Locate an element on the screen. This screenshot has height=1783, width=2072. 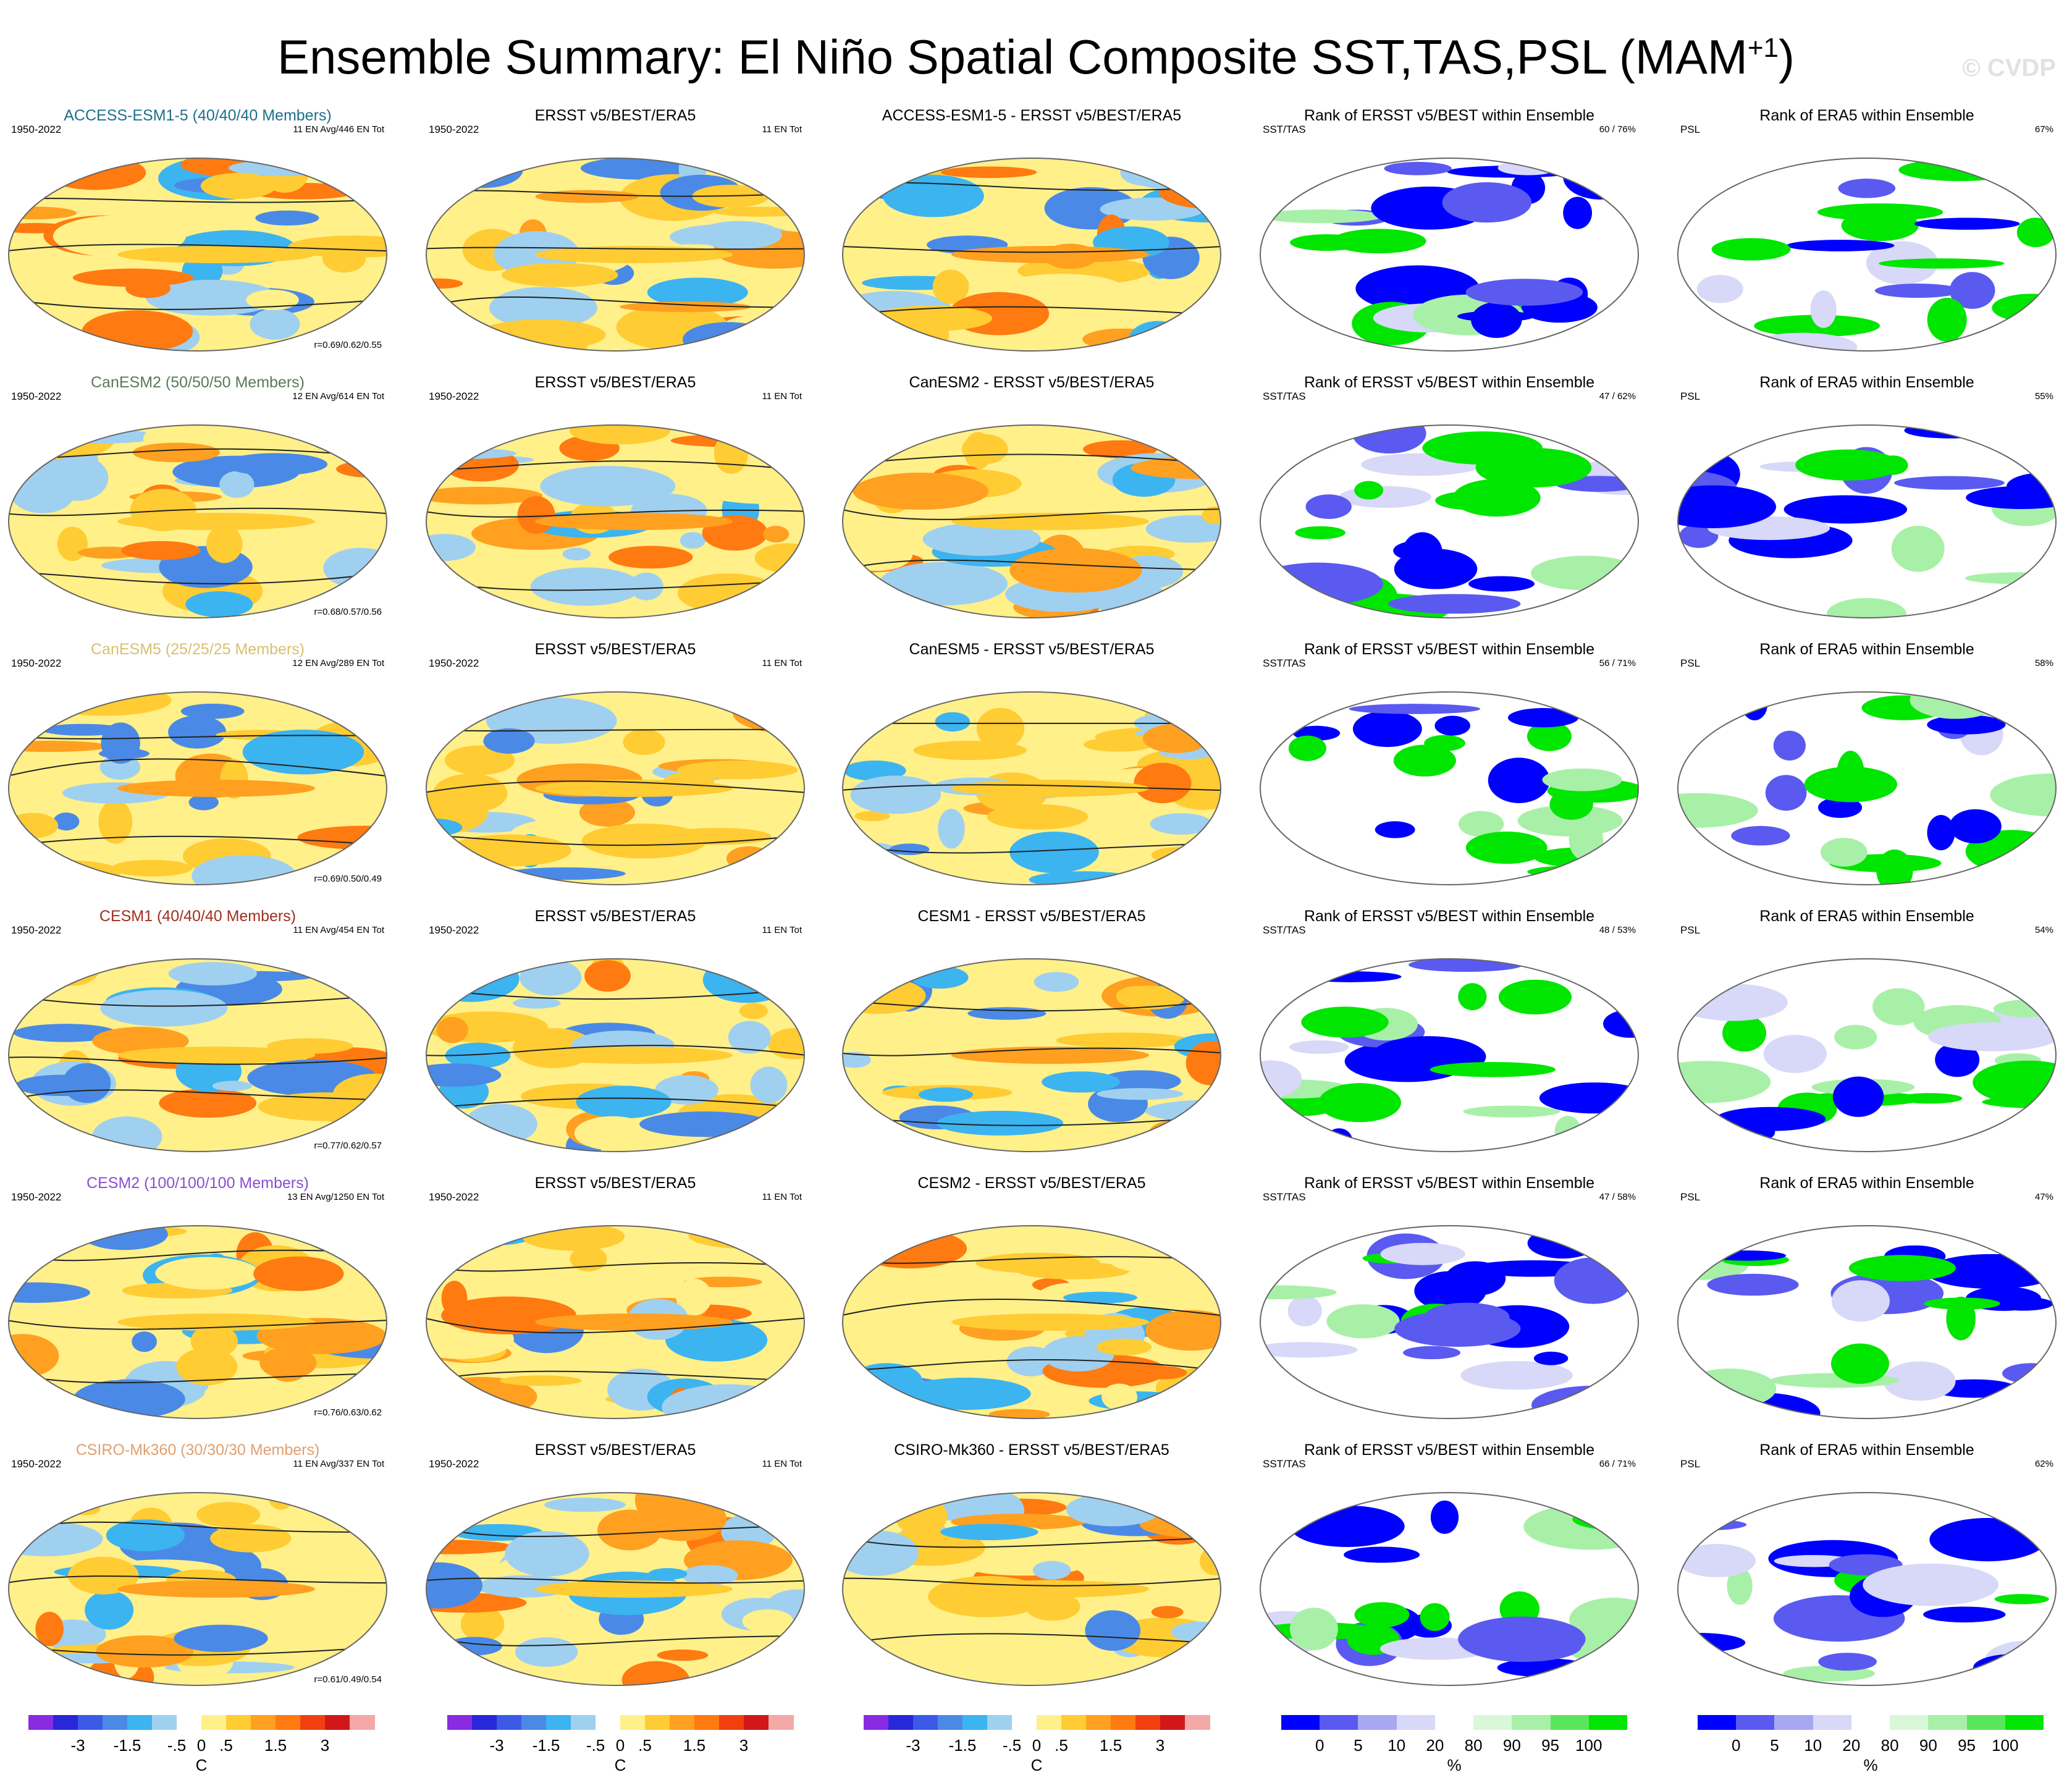
panel-rank-percent: 67% is located at coordinates (2044, 129).